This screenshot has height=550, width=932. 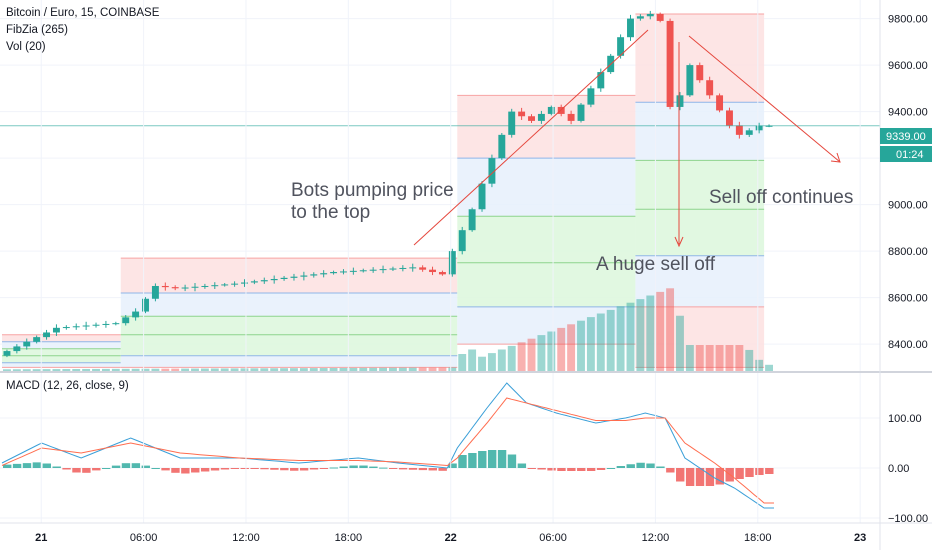 What do you see at coordinates (531, 137) in the screenshot?
I see `arrow-pump` at bounding box center [531, 137].